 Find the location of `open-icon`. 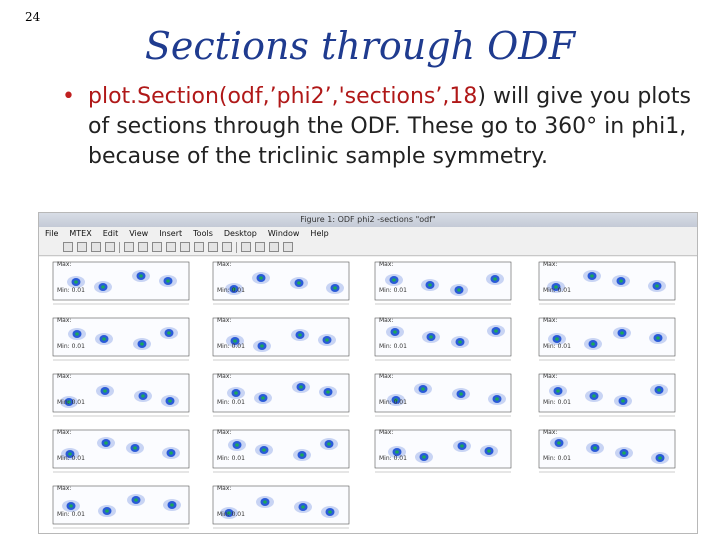

open-icon is located at coordinates (82, 247).